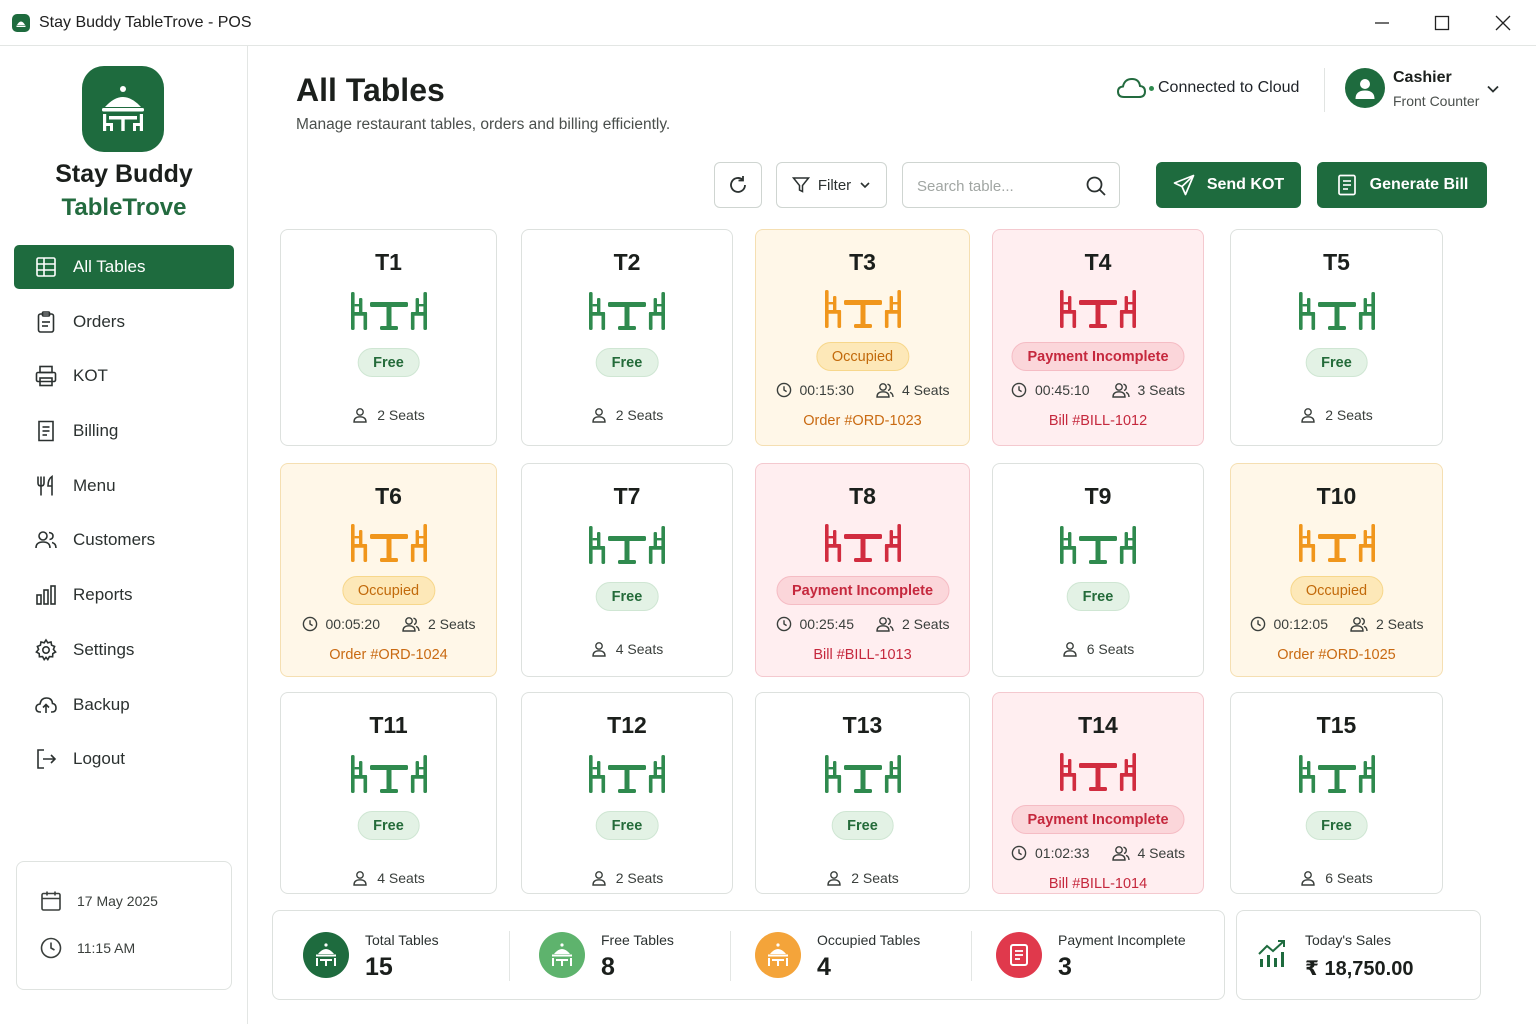 This screenshot has width=1536, height=1024. I want to click on person-icon, so click(1308, 878).